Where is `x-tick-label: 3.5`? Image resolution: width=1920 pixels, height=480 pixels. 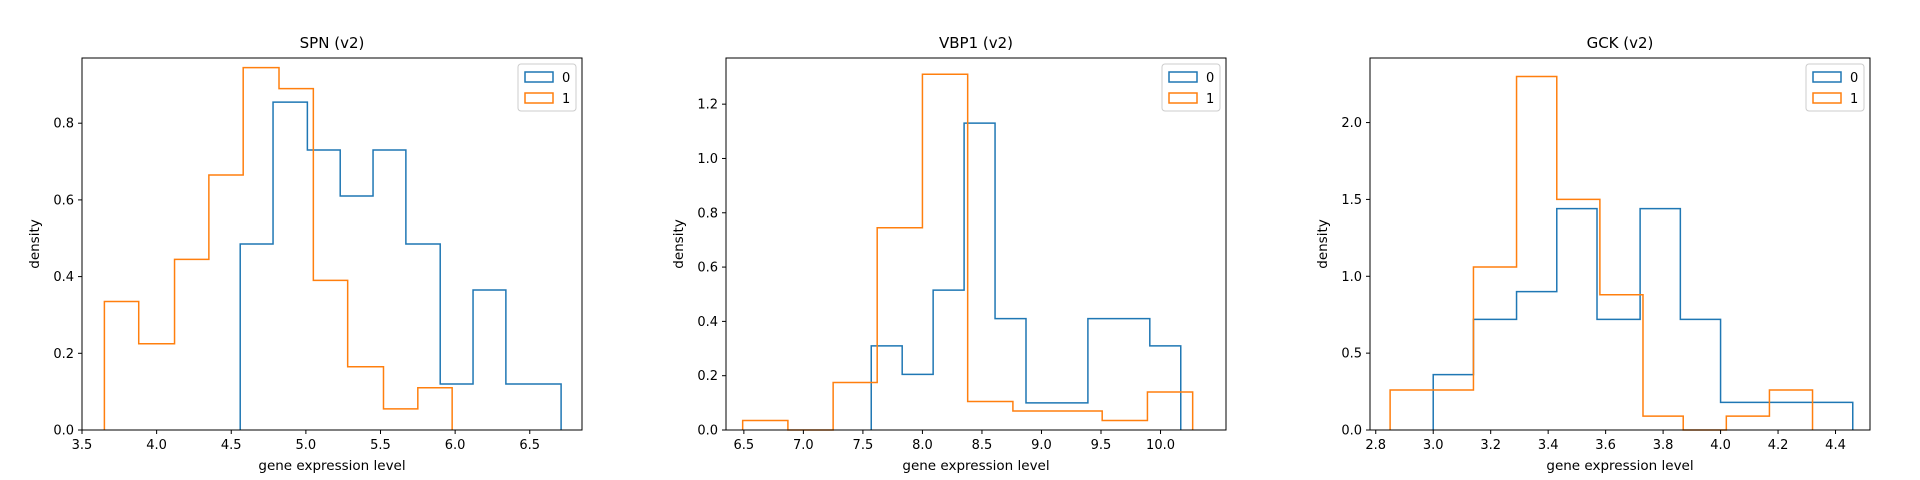
x-tick-label: 3.5 is located at coordinates (82, 445).